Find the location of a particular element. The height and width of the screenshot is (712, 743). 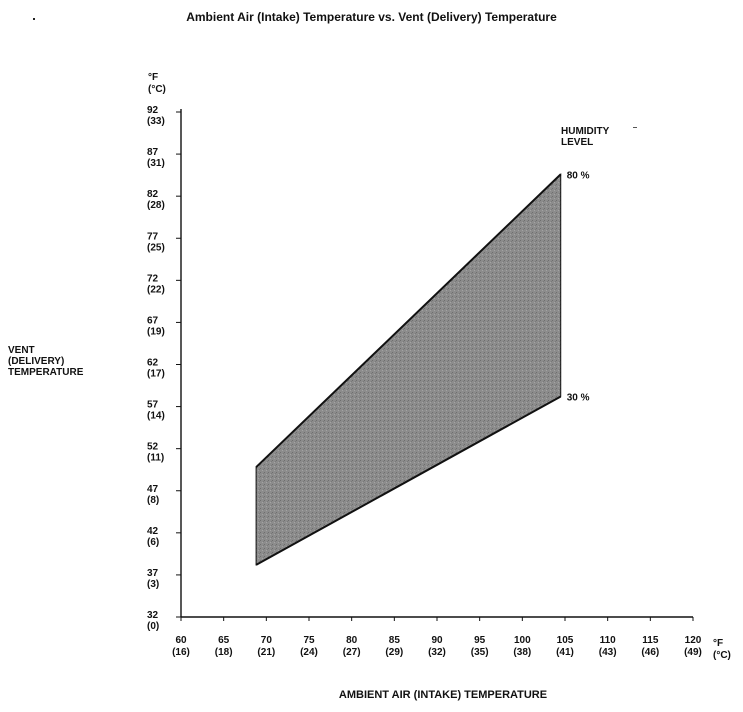

x-tick-label-celsius: (18) is located at coordinates (224, 652).